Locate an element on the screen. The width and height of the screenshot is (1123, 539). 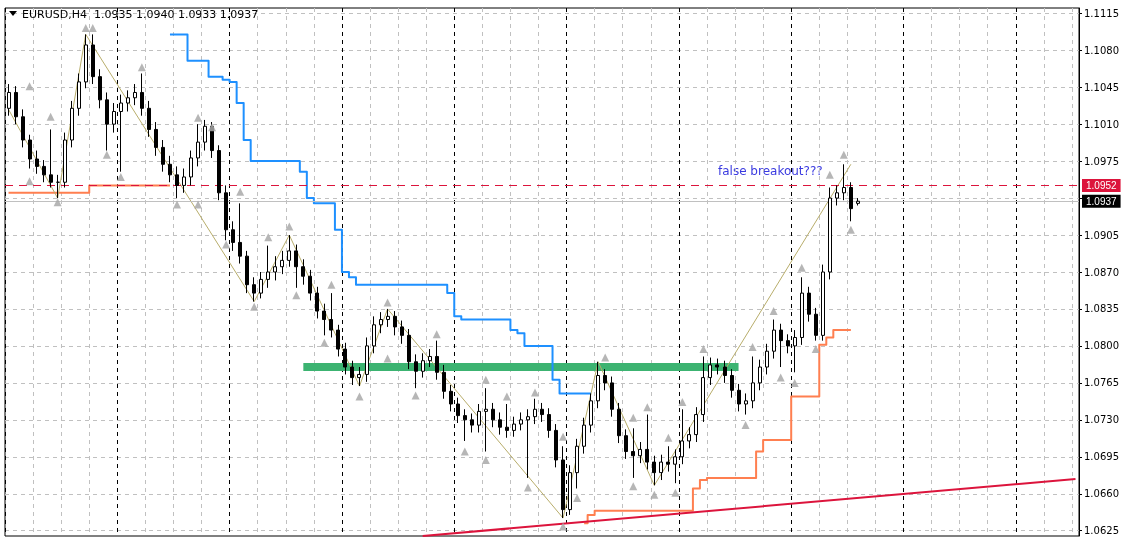
y-tick-label: 1.0765 is located at coordinates (1101, 383).